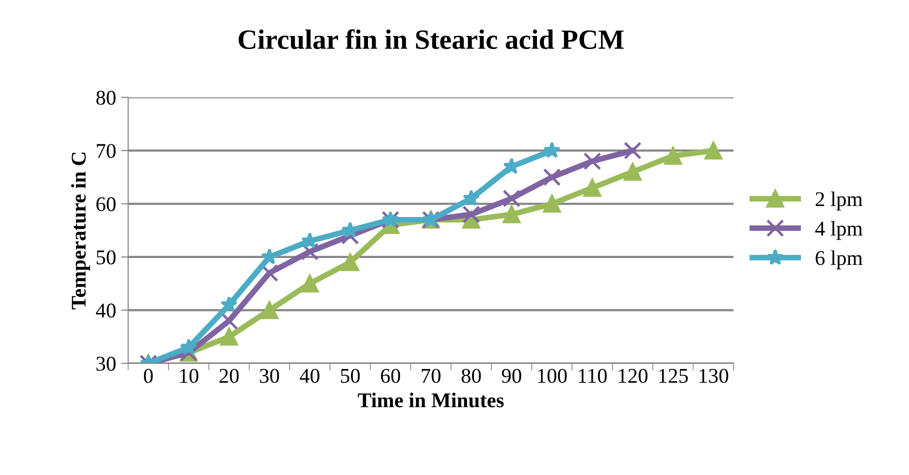 The image size is (909, 475). I want to click on x-tick-label: 80, so click(471, 375).